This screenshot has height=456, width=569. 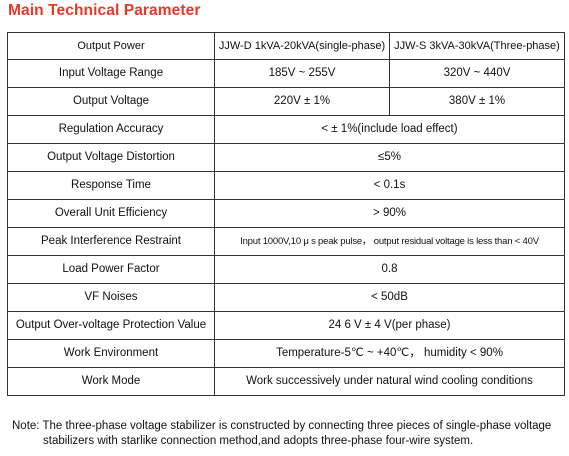 What do you see at coordinates (477, 46) in the screenshot?
I see `three-phase-header: JJW-S 3kVA-30kVA(Three-phase)` at bounding box center [477, 46].